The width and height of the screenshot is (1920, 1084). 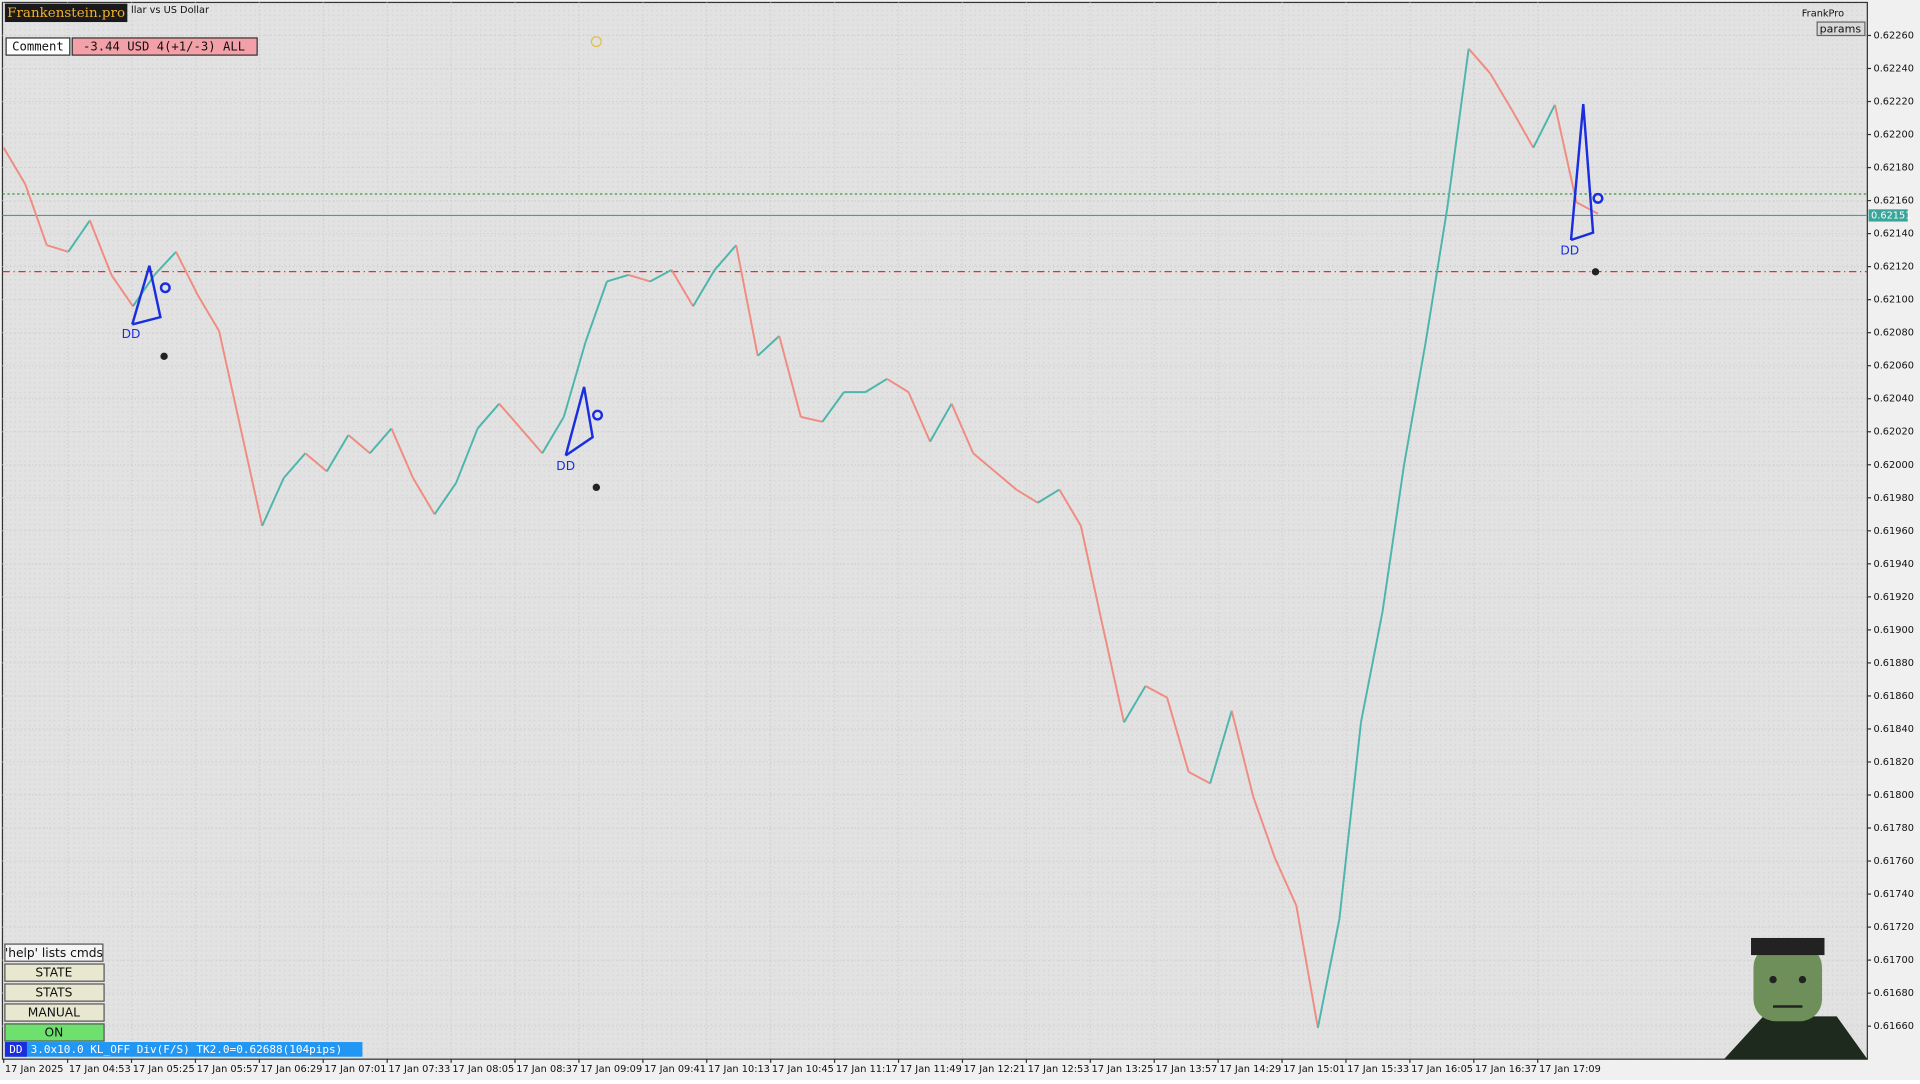 What do you see at coordinates (1893, 135) in the screenshot?
I see `y-tick-label: 0.62200` at bounding box center [1893, 135].